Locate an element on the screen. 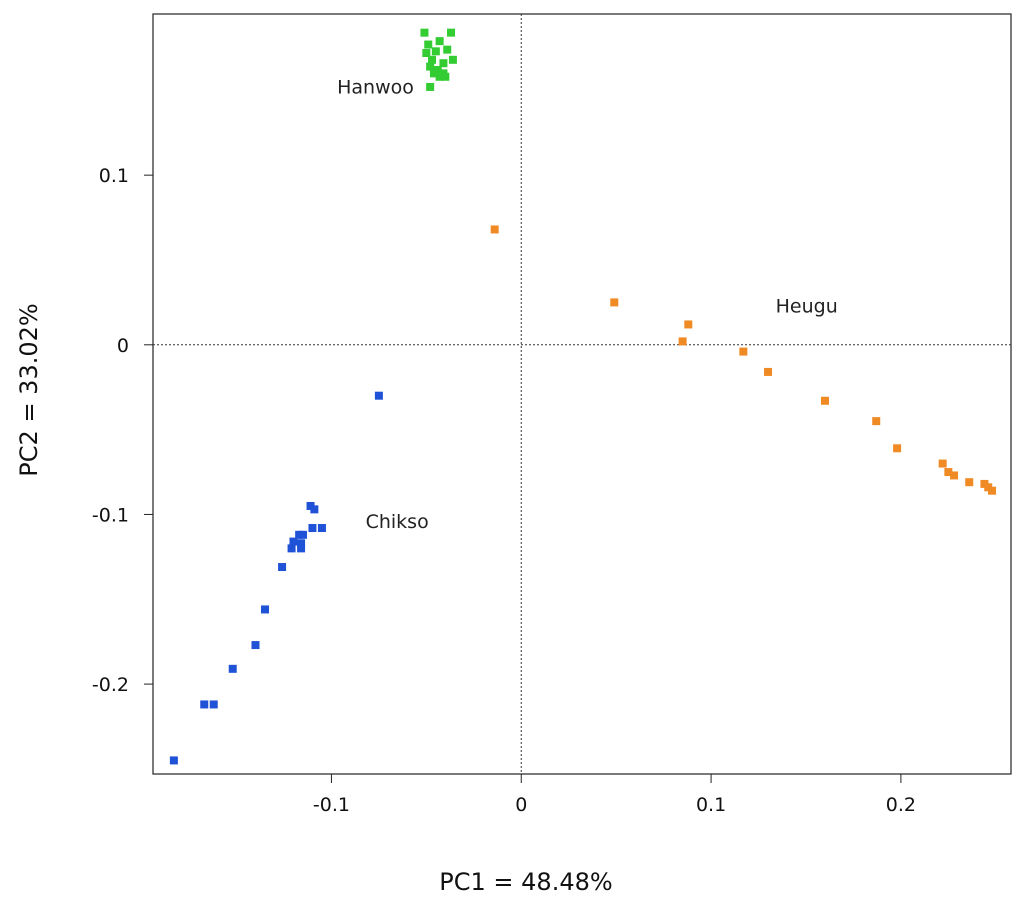 The image size is (1024, 911). group-label-hanwoo: Hanwoo is located at coordinates (375, 88).